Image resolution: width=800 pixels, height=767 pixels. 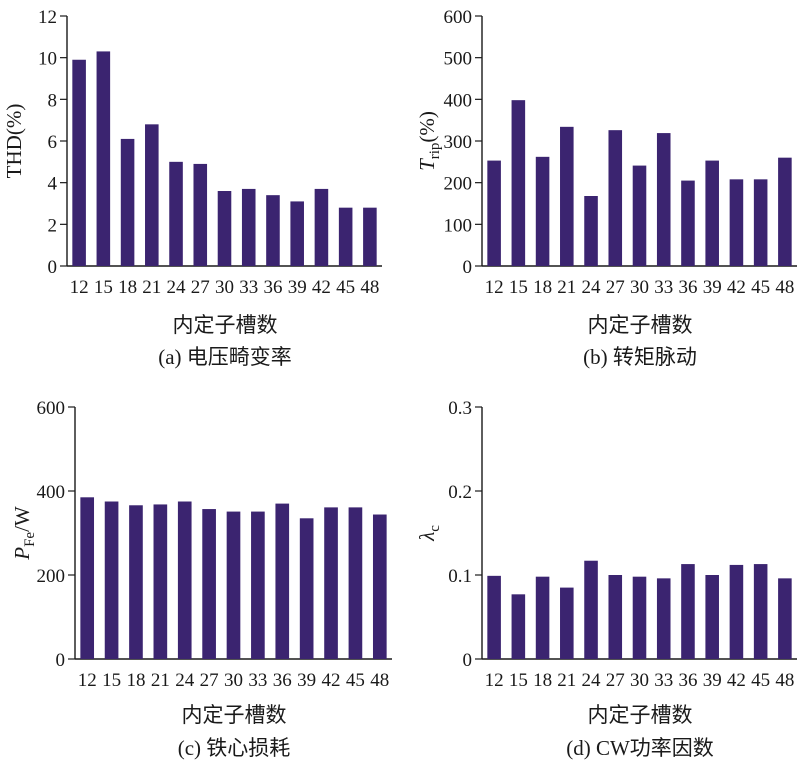 What do you see at coordinates (458, 225) in the screenshot?
I see `y-tick-label: 100` at bounding box center [458, 225].